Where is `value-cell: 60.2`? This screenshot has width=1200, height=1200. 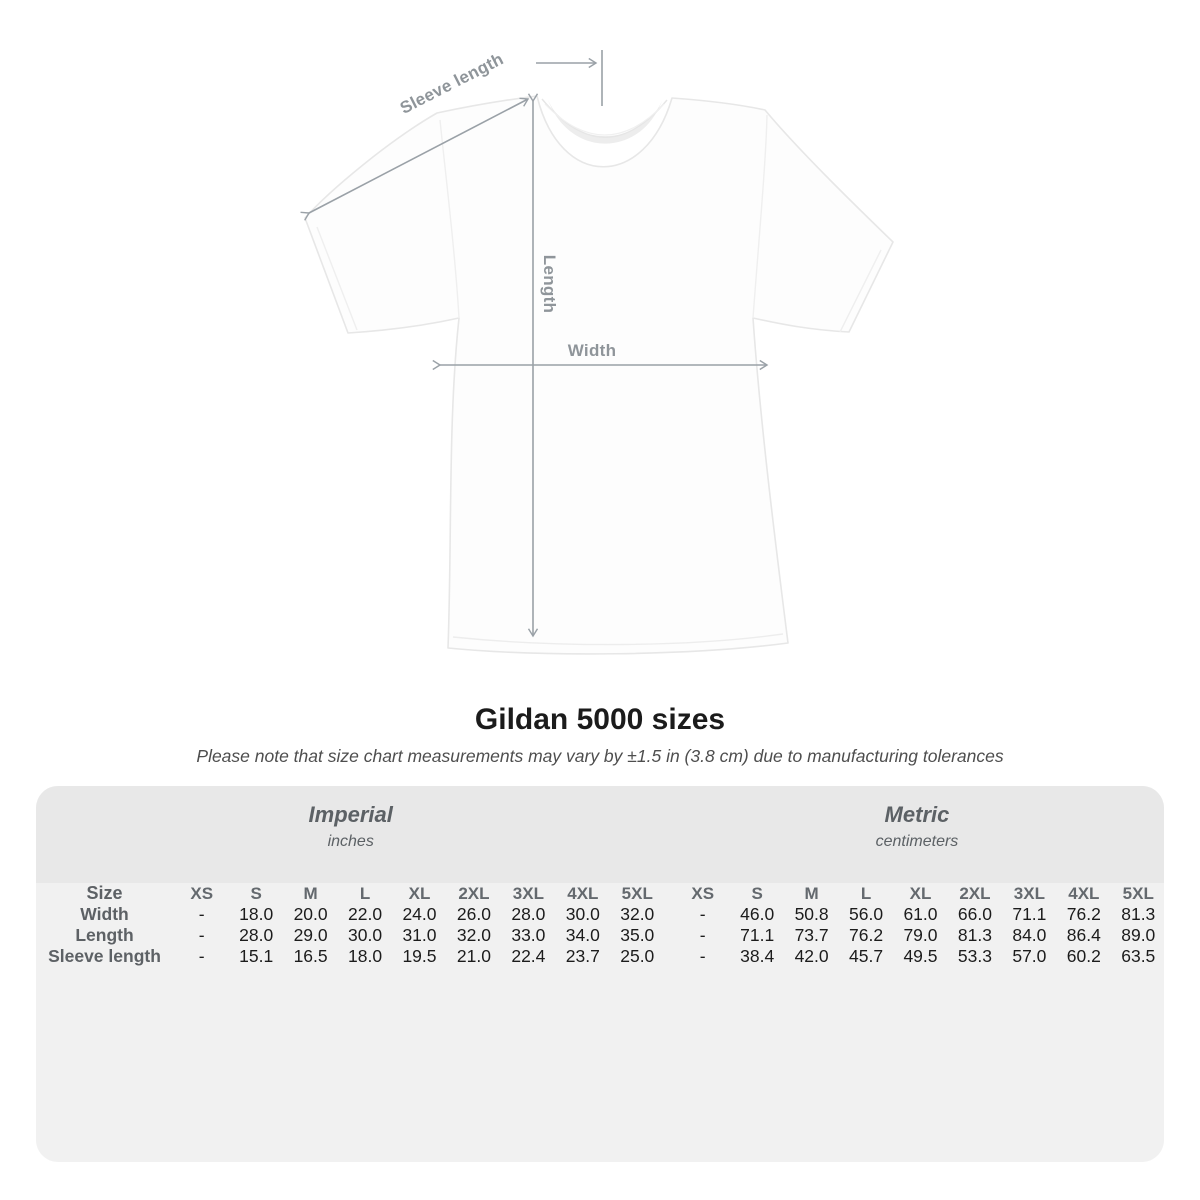
value-cell: 60.2 is located at coordinates (1083, 956).